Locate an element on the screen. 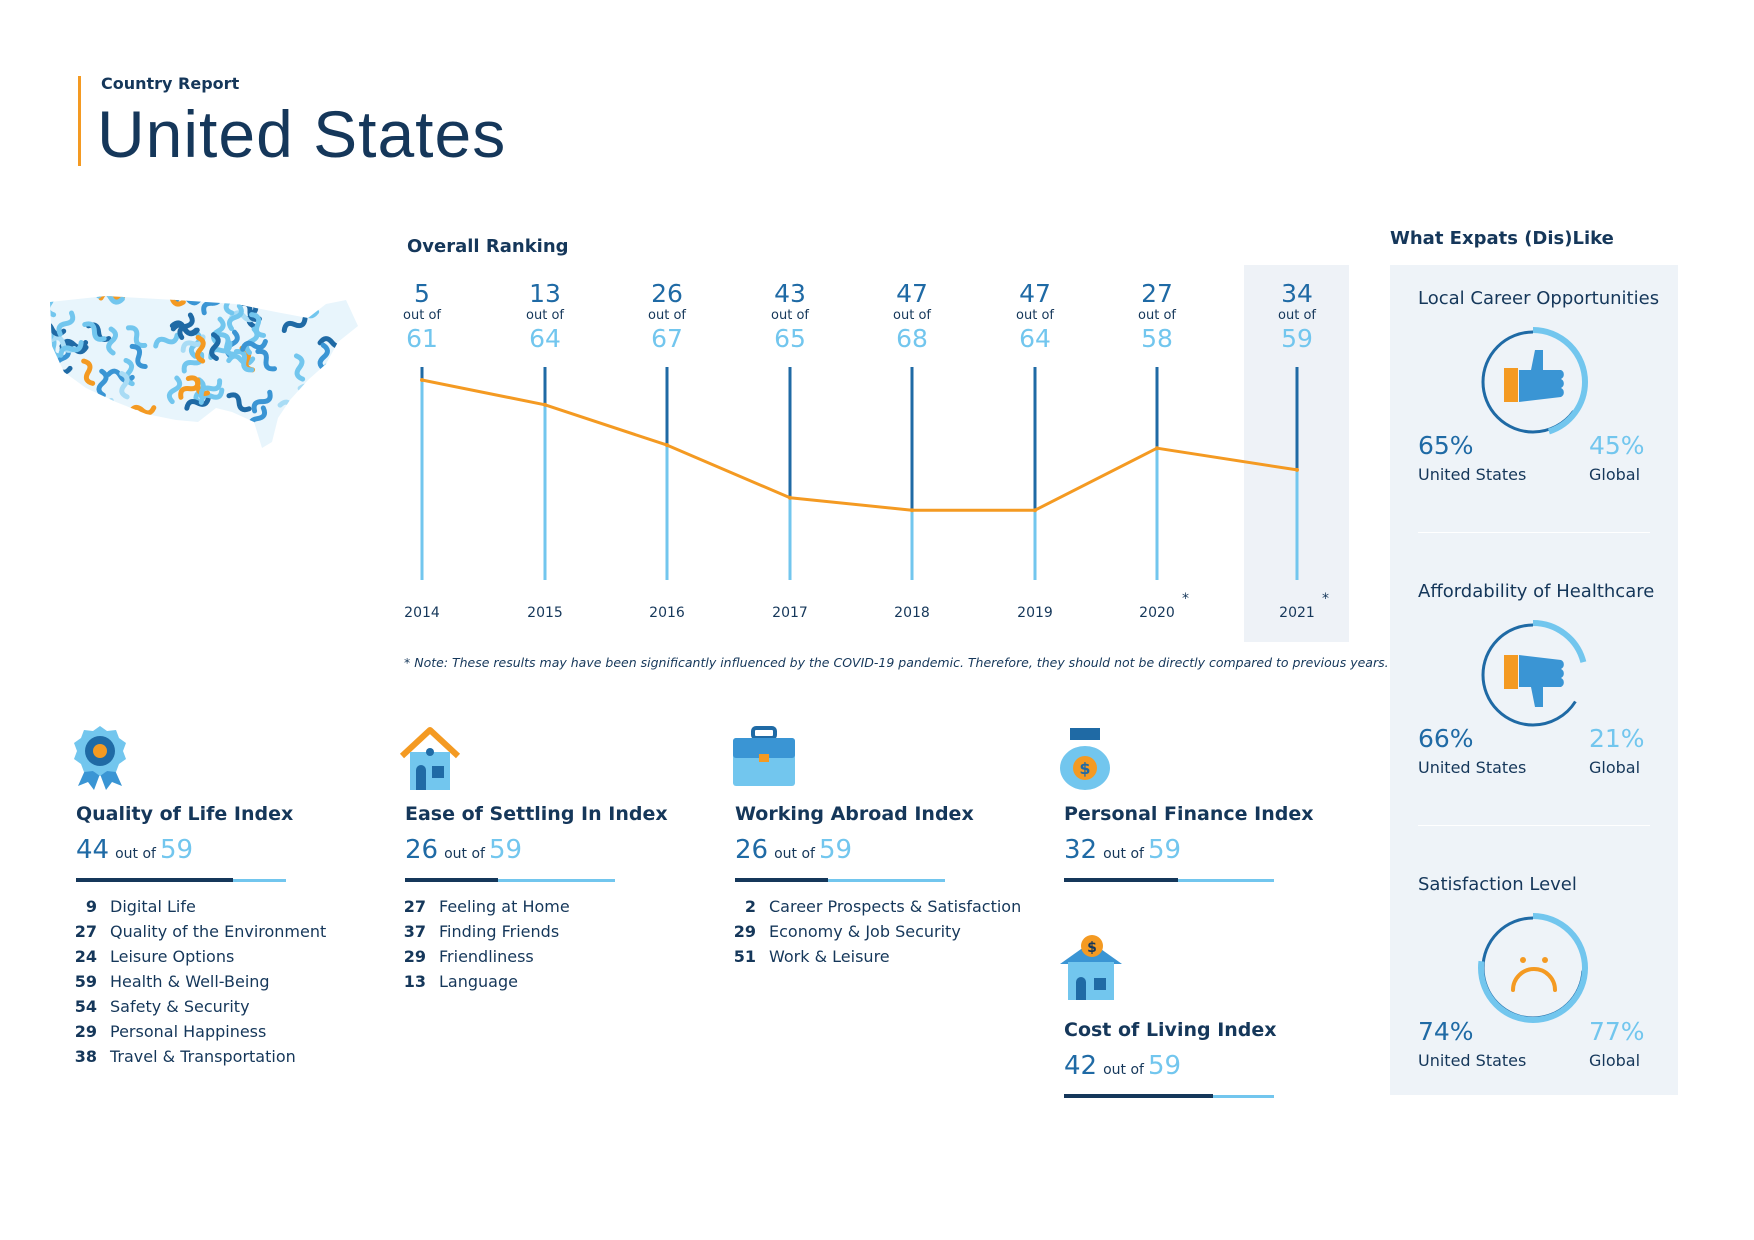 The width and height of the screenshot is (1754, 1240). subcategory-row: 9 Digital Life is located at coordinates (199, 906).